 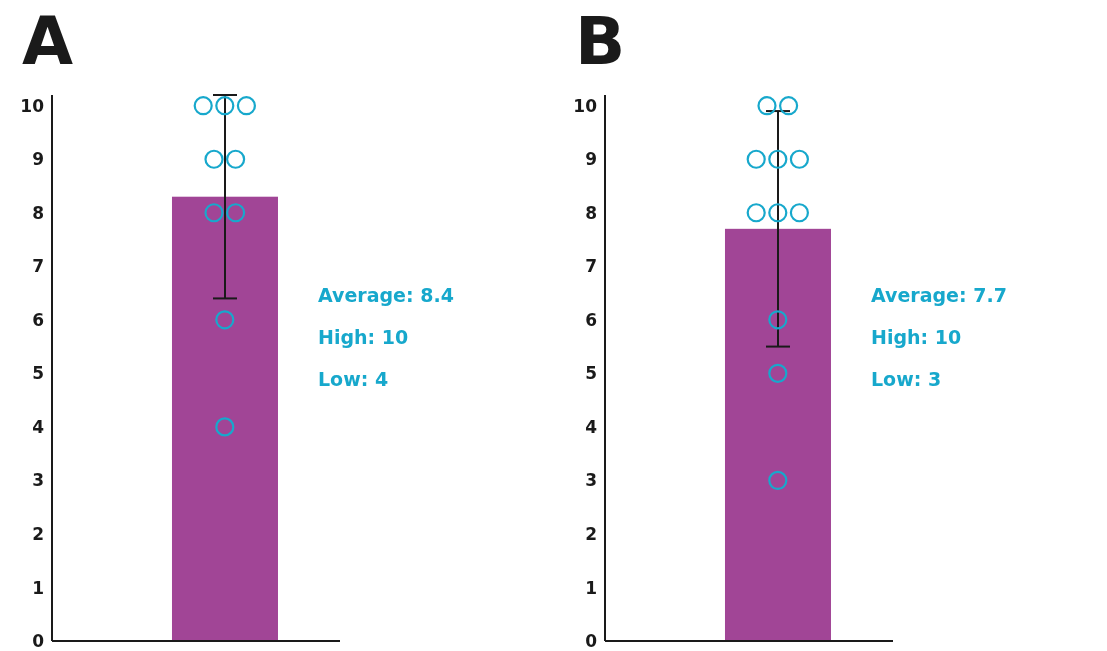 I want to click on chart-title: B, so click(x=600, y=42).